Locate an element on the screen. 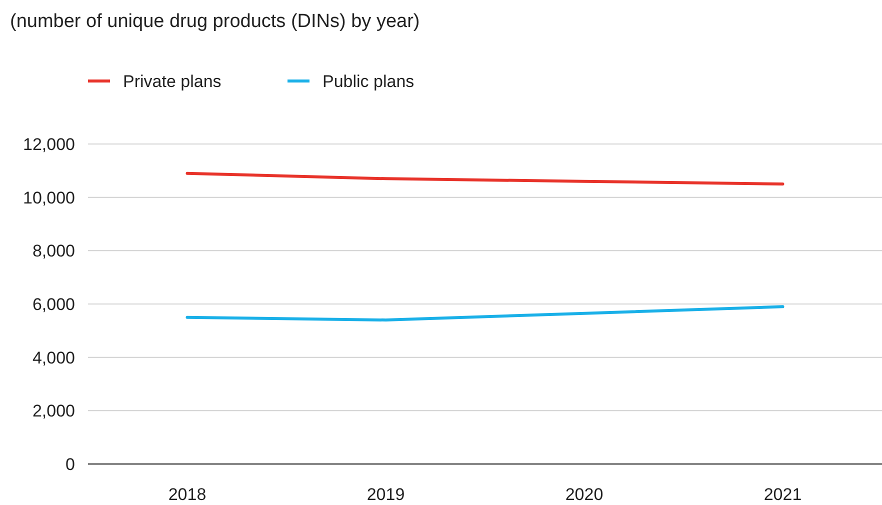 This screenshot has width=882, height=505. x-tick-label: 2020 is located at coordinates (584, 494).